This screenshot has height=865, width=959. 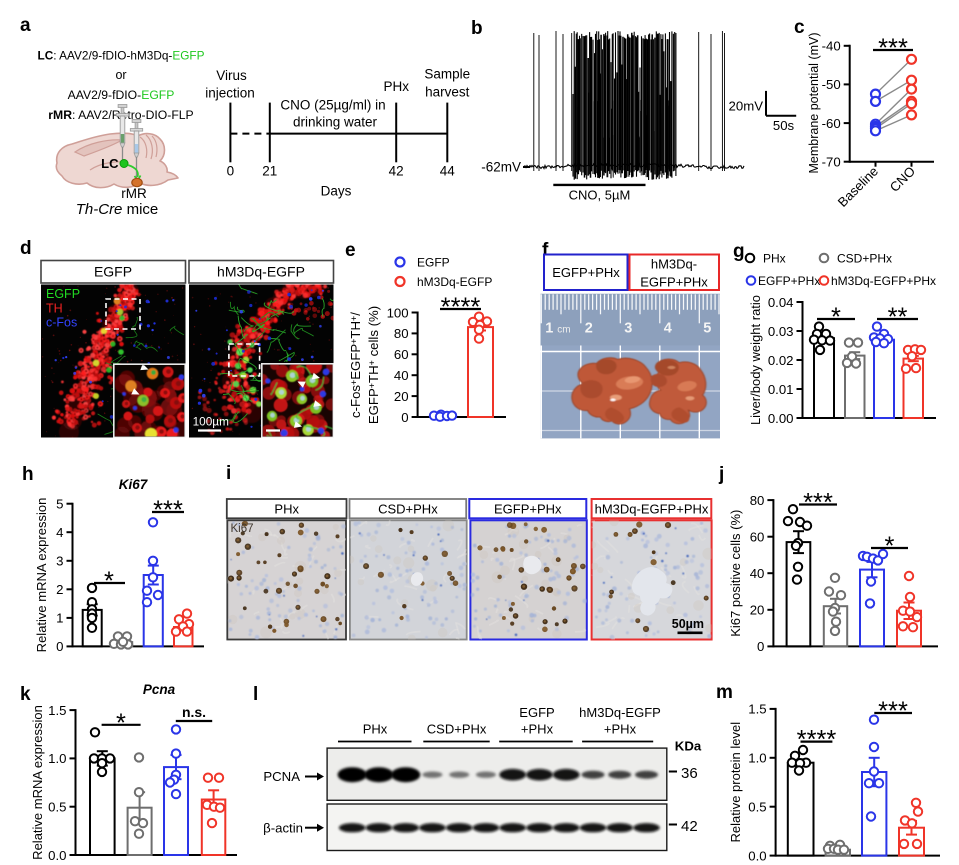 I want to click on svg-text: 0.01, so click(x=781, y=389).